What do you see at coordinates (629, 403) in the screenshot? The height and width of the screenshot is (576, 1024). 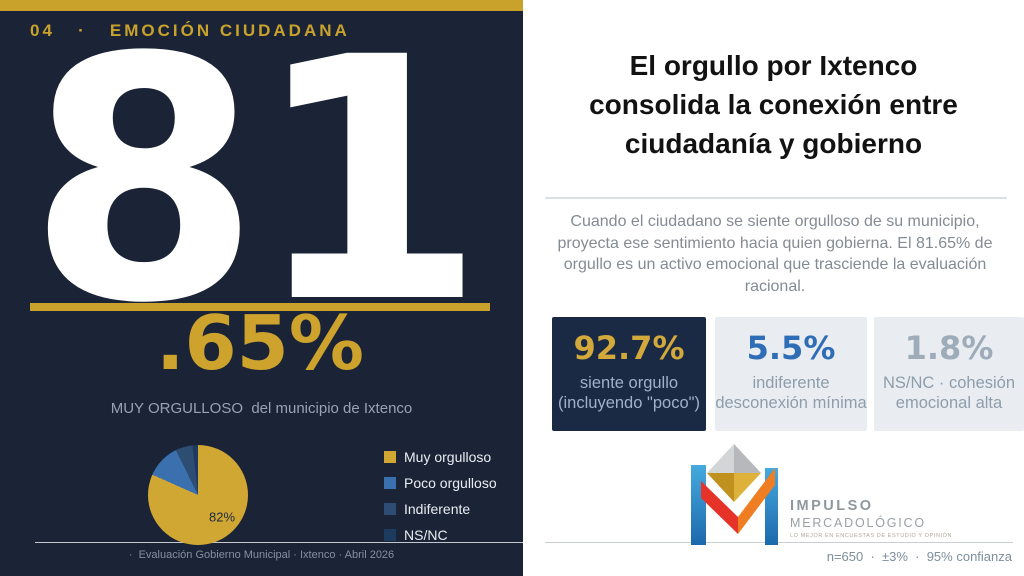 I see `stat-caption-line: (incluyendo "poco")` at bounding box center [629, 403].